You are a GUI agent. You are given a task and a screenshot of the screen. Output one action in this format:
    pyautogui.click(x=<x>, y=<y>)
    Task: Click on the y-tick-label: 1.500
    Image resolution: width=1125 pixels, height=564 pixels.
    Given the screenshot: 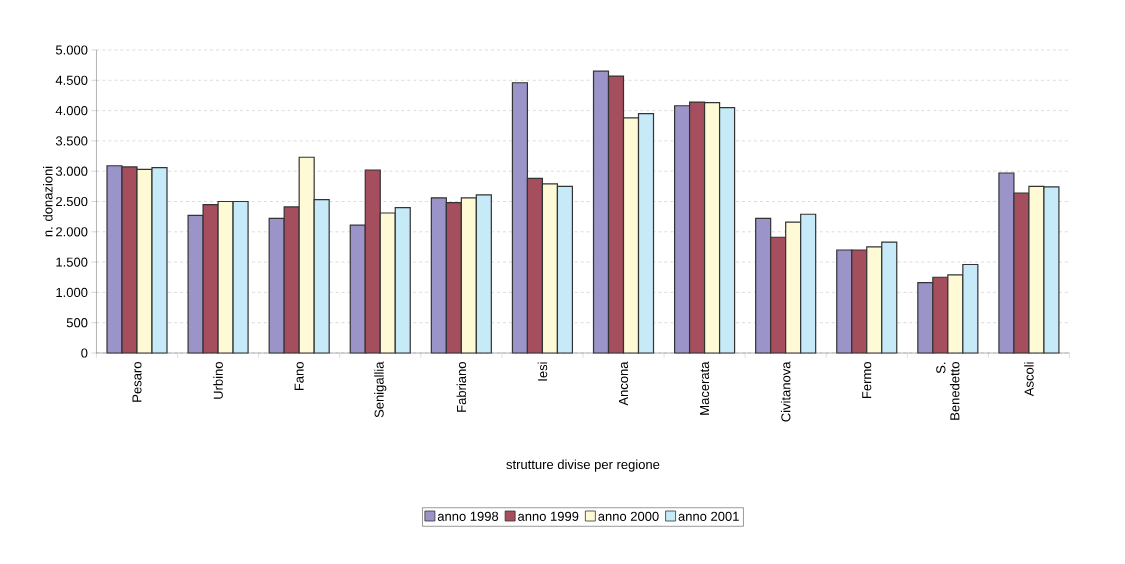 What is the action you would take?
    pyautogui.click(x=72, y=262)
    